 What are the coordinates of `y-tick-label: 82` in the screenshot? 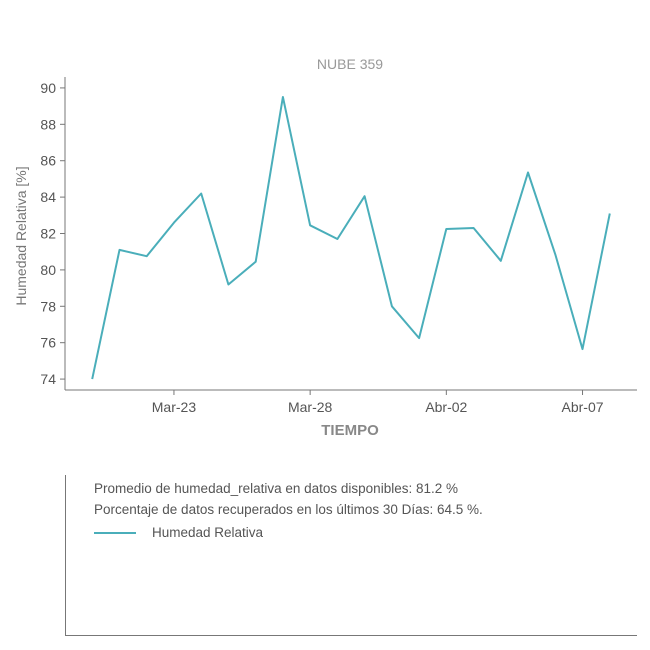 It's located at (48, 234).